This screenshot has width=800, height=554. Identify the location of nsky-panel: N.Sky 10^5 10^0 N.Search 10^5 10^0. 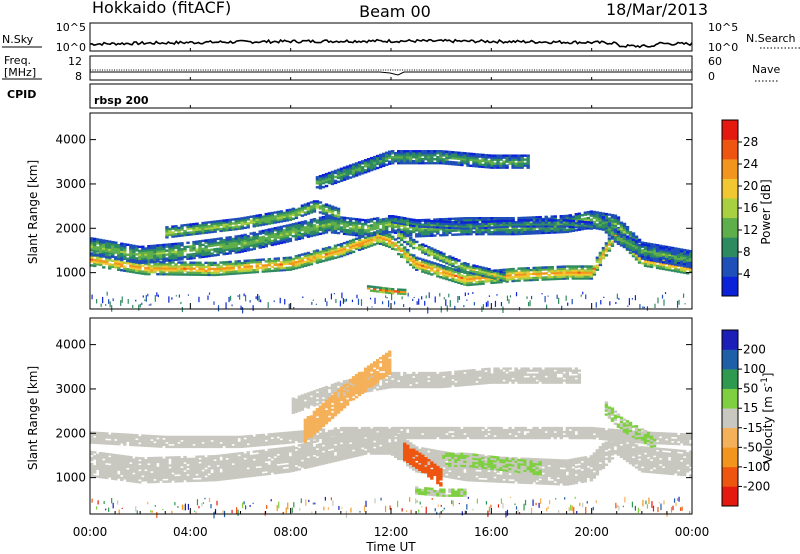
(401, 37).